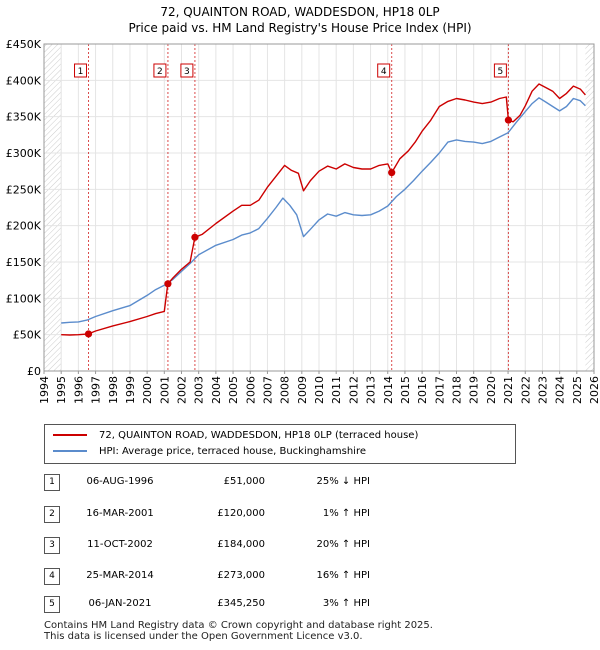  What do you see at coordinates (24, 262) in the screenshot?
I see `y-tick-label: £150K` at bounding box center [24, 262].